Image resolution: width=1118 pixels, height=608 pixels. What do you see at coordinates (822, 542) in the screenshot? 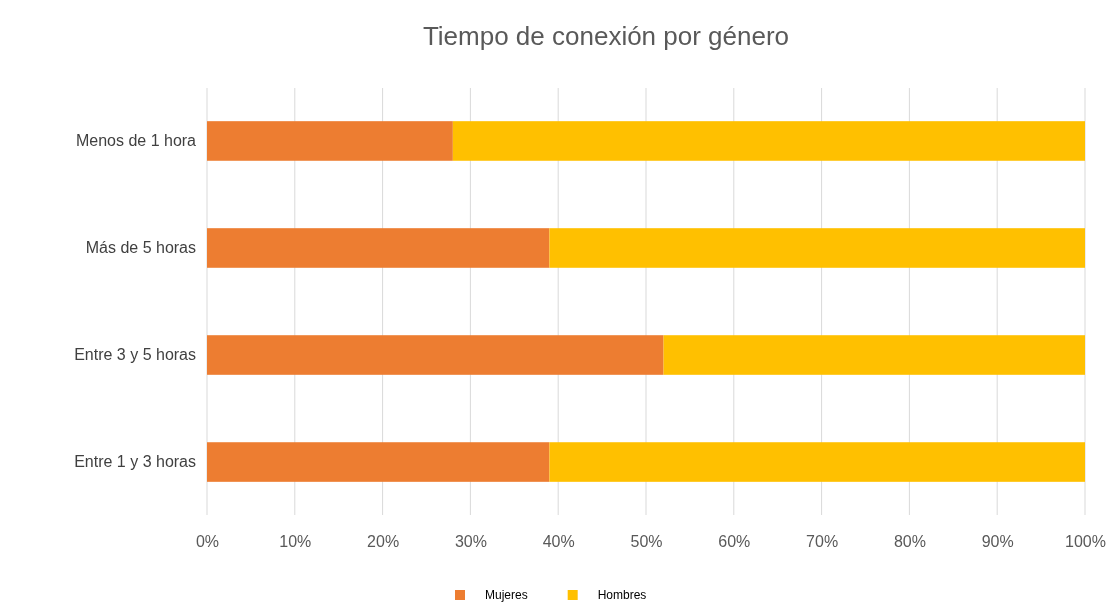
I see `x-tick-label: 70%` at bounding box center [822, 542].